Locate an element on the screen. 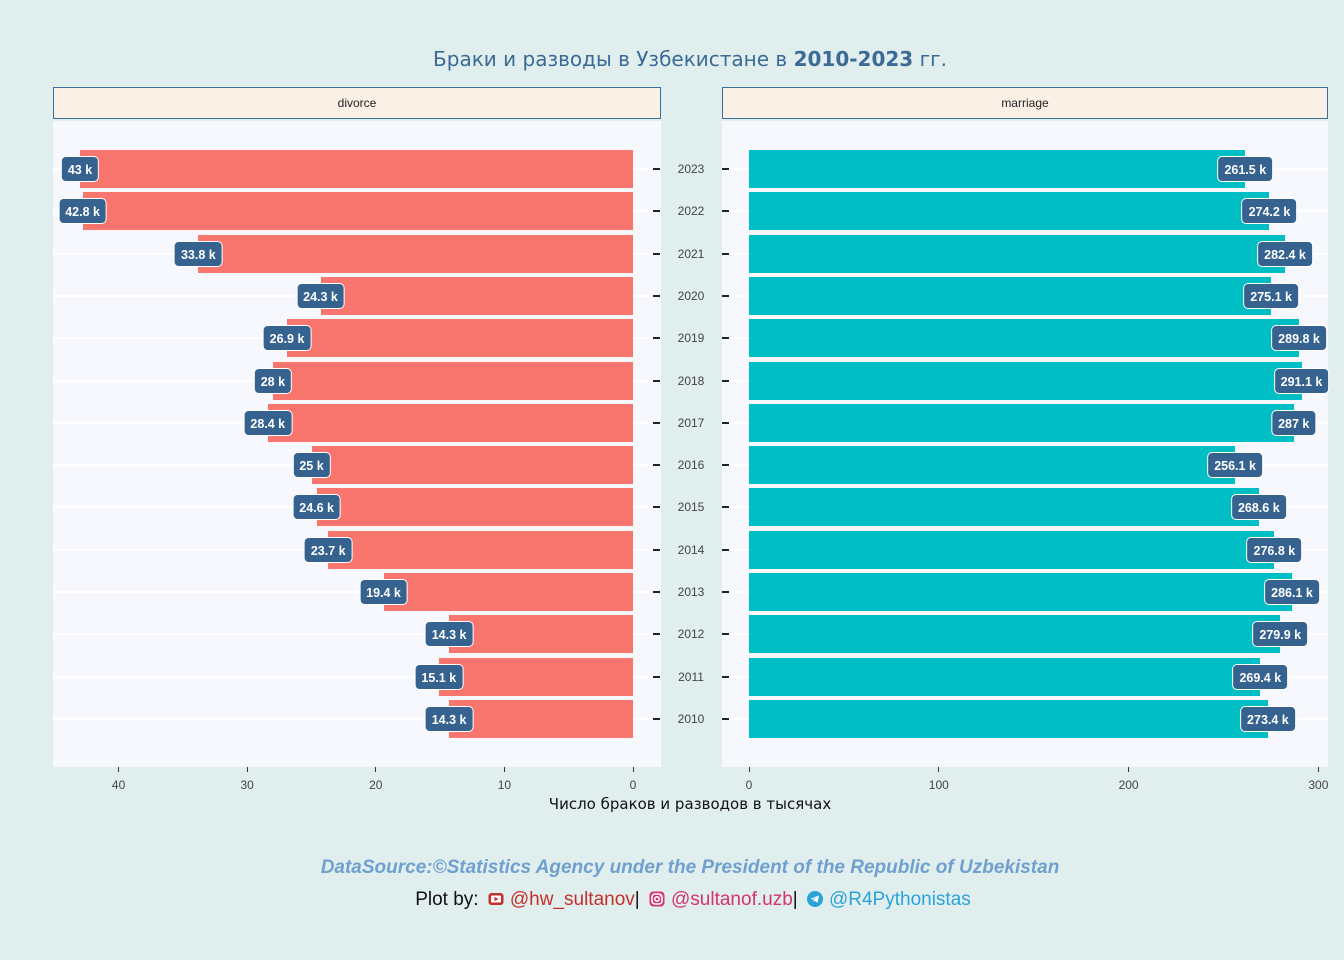 This screenshot has width=1344, height=960. data-label-divorce: 33.8 k is located at coordinates (198, 253).